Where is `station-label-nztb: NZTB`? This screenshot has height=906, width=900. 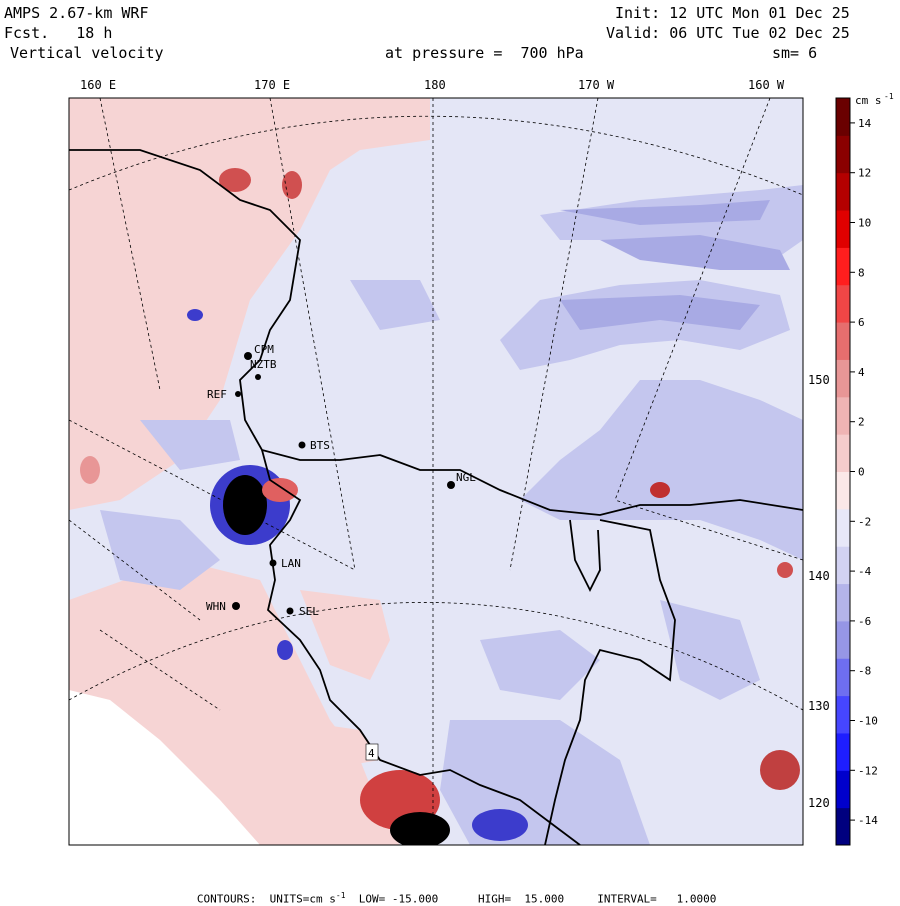
station-label-nztb: NZTB is located at coordinates (263, 364).